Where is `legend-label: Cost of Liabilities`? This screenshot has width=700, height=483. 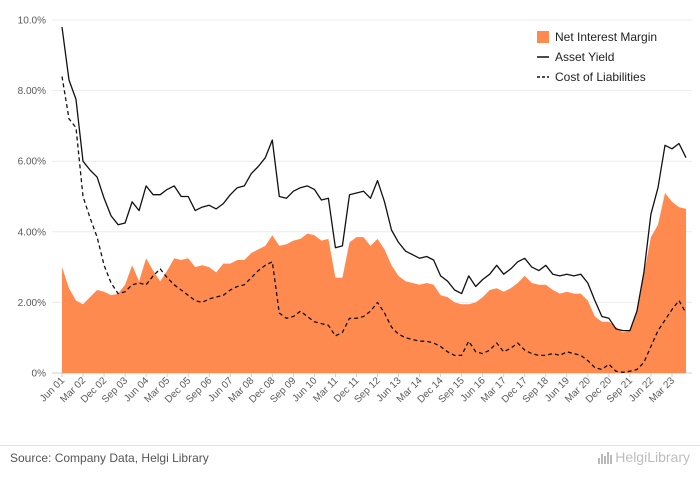
legend-label: Cost of Liabilities is located at coordinates (600, 77).